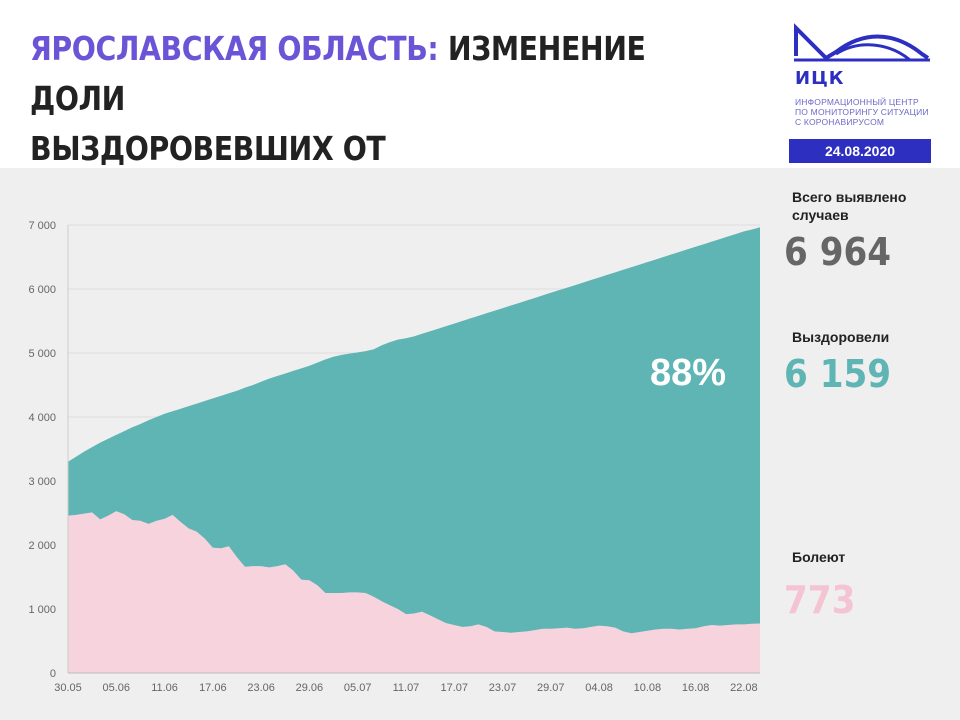  What do you see at coordinates (551, 688) in the screenshot?
I see `x-tick-label: 29.07` at bounding box center [551, 688].